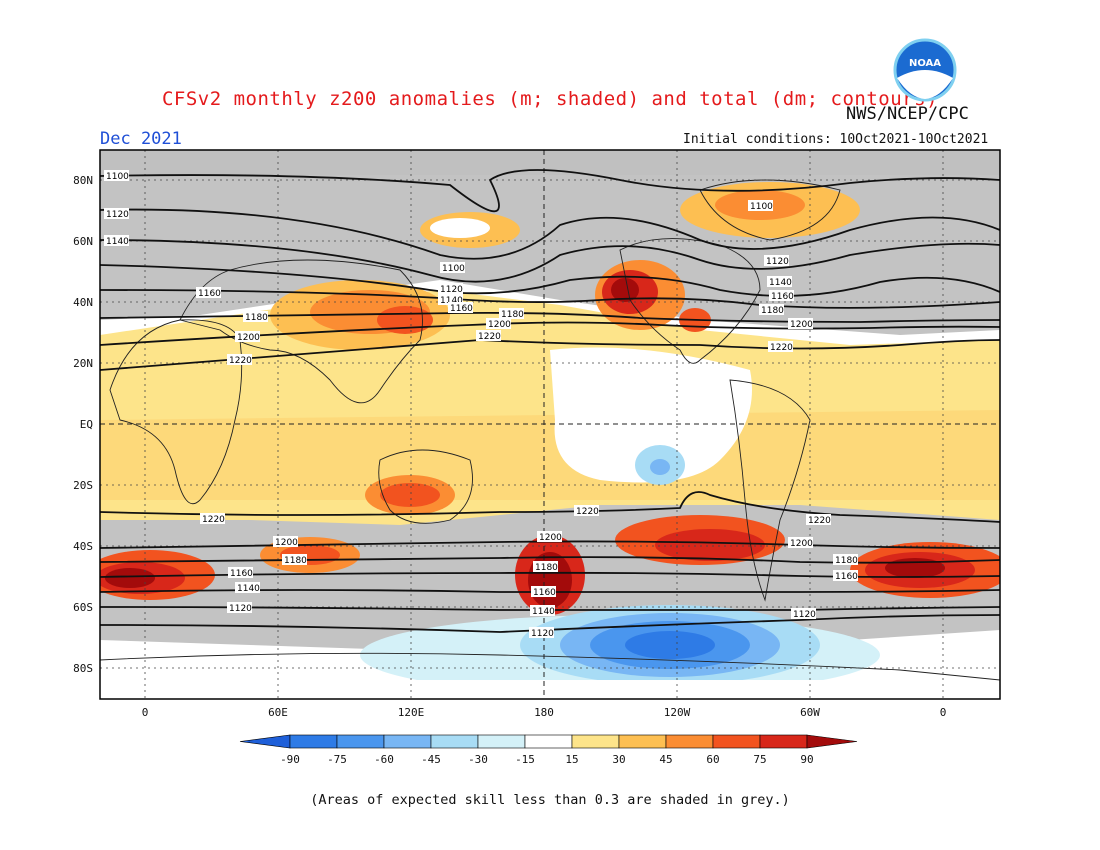 Image resolution: width=1100 pixels, height=850 pixels. What do you see at coordinates (836, 139) in the screenshot?
I see `initial-conditions: Initial conditions: 10Oct2021-10Oct2021` at bounding box center [836, 139].